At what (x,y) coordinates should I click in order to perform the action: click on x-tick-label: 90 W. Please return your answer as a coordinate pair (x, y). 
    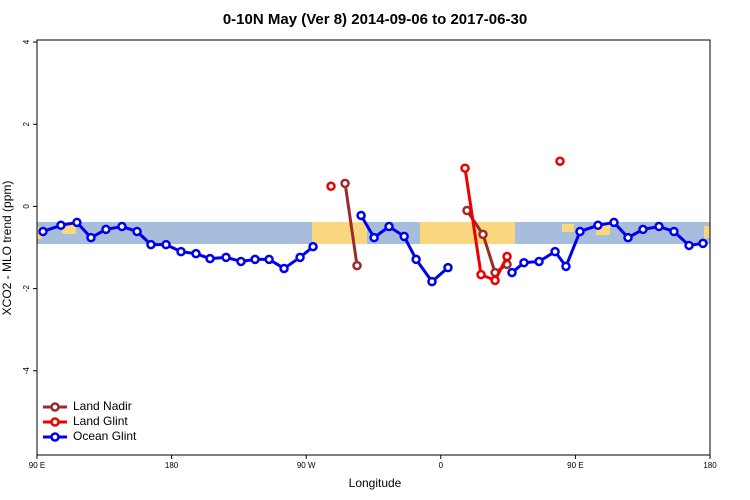
    Looking at the image, I should click on (306, 465).